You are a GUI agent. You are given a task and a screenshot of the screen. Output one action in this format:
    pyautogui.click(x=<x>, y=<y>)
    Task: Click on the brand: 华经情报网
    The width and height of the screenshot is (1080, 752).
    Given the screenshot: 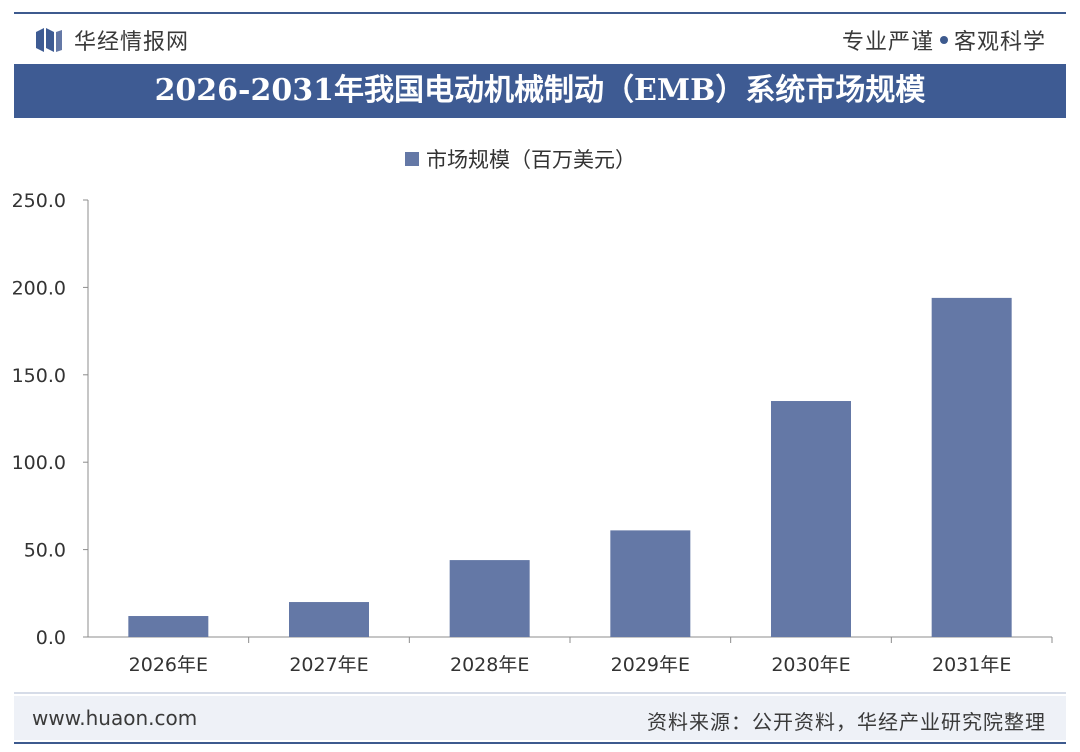 What is the action you would take?
    pyautogui.click(x=112, y=40)
    